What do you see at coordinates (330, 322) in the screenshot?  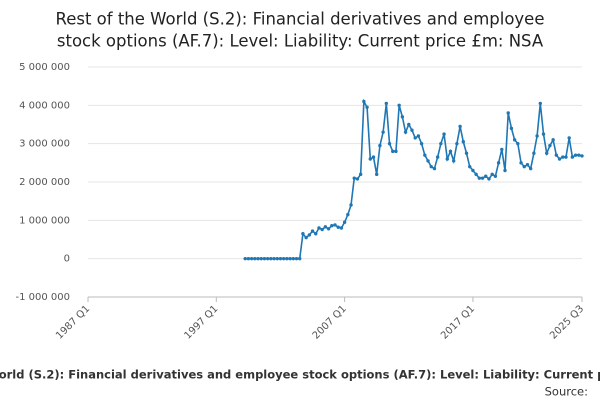 I see `x-tick-label: 2007 Q1` at bounding box center [330, 322].